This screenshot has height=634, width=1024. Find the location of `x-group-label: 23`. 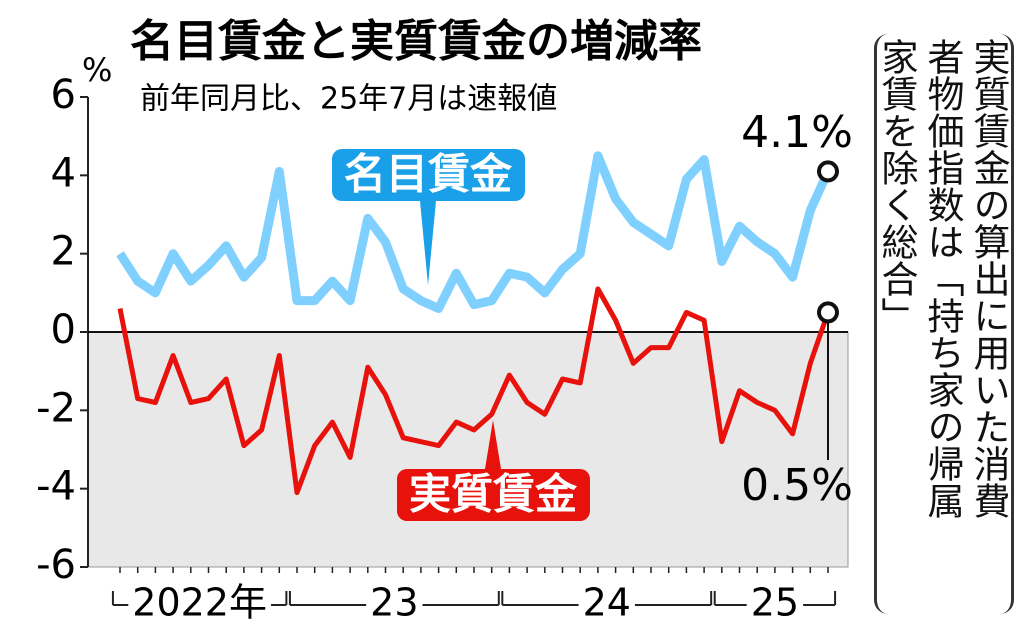

x-group-label: 23 is located at coordinates (394, 603).